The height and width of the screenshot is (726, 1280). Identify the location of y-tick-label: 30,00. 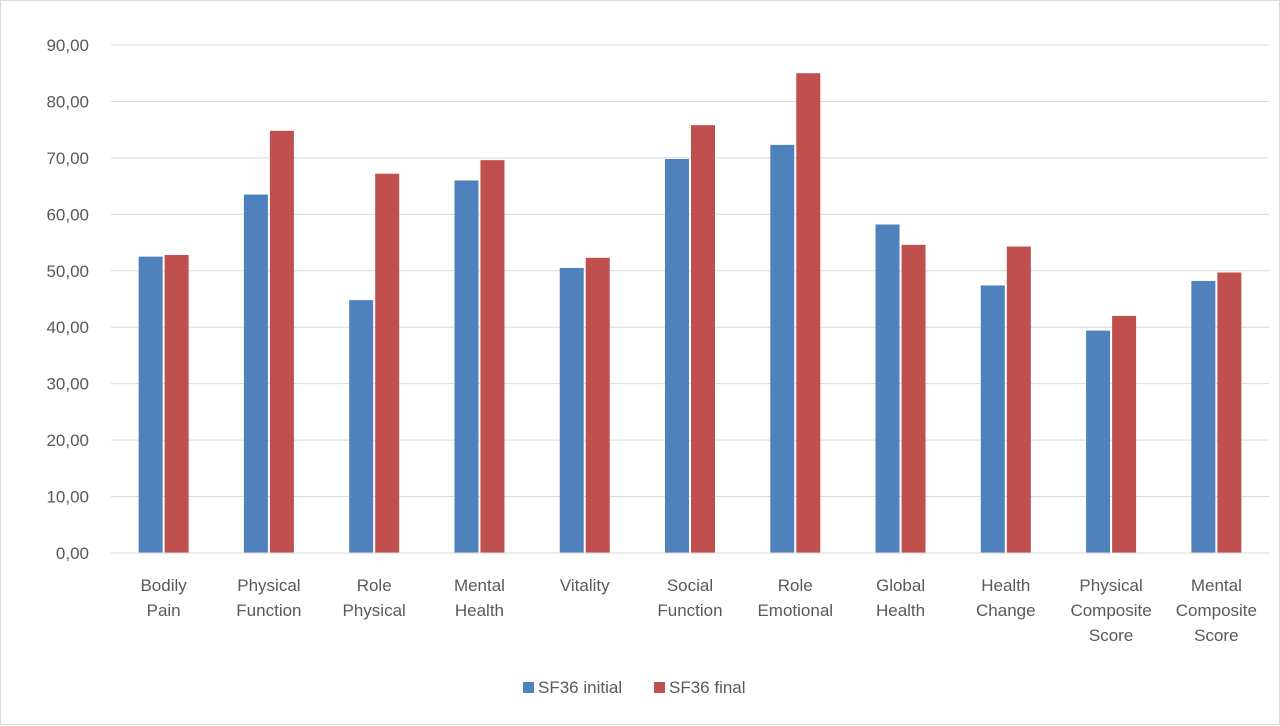
(67, 384).